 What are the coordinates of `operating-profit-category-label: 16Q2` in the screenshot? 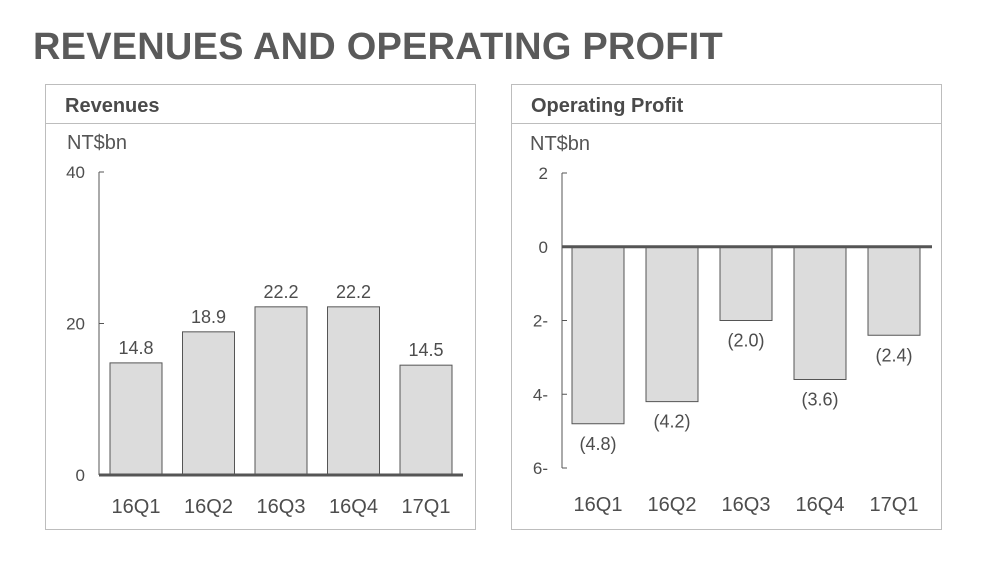 It's located at (672, 505).